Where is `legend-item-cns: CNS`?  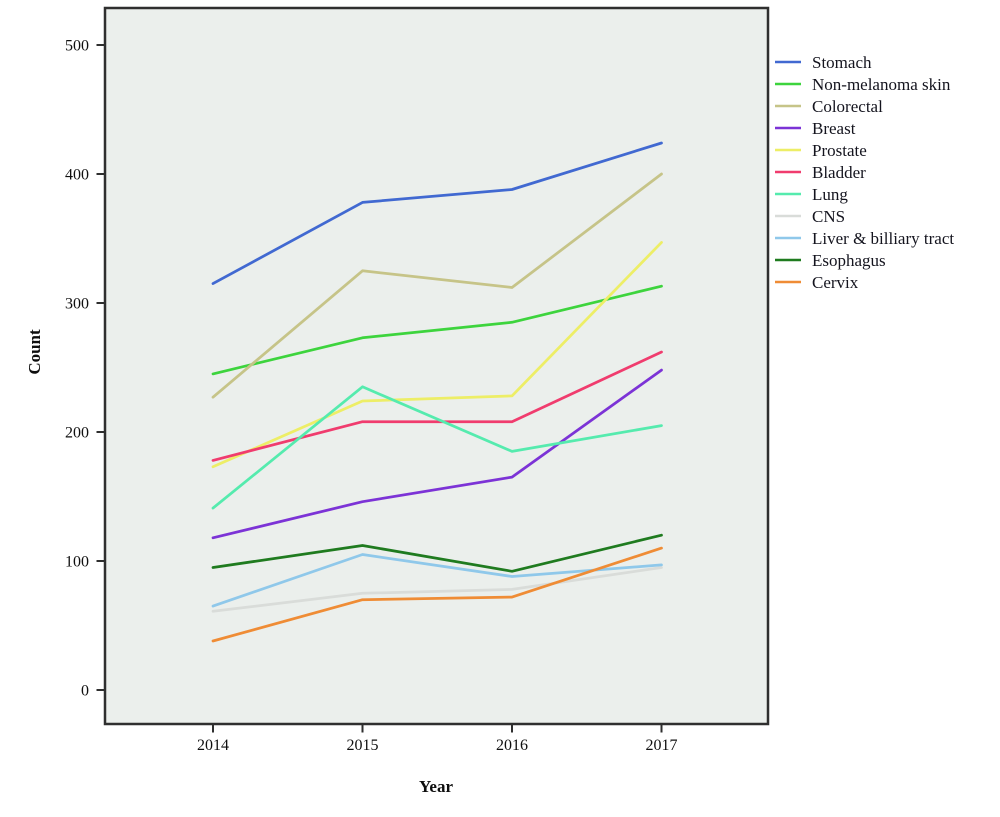 legend-item-cns: CNS is located at coordinates (810, 216).